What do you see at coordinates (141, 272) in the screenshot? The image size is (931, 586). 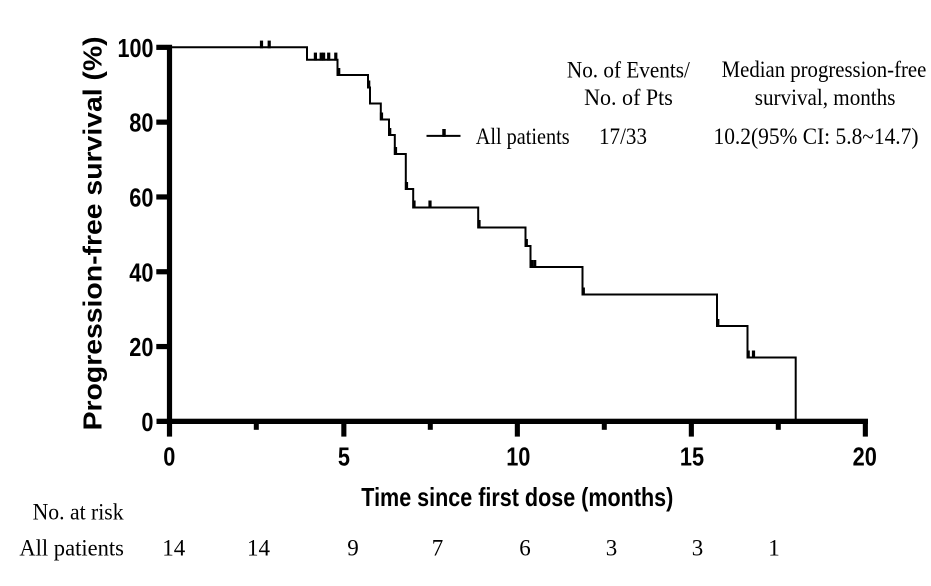 I see `svg-text: 40` at bounding box center [141, 272].